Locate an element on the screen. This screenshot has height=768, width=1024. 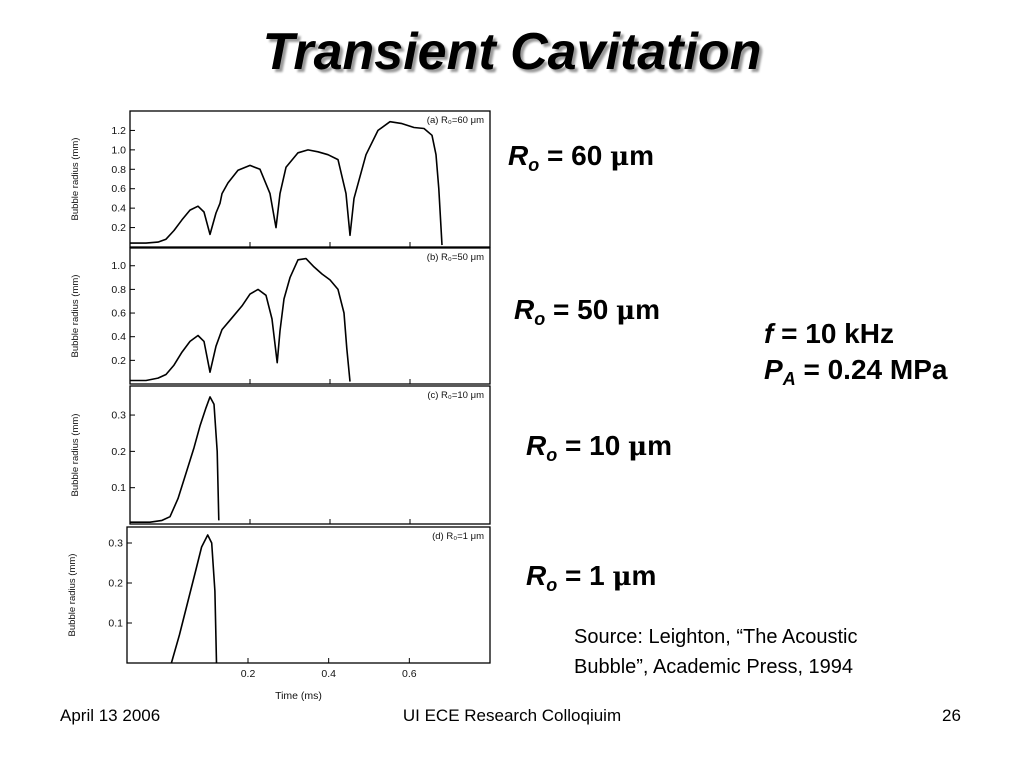
frequency-symbol: f is located at coordinates (769, 333).